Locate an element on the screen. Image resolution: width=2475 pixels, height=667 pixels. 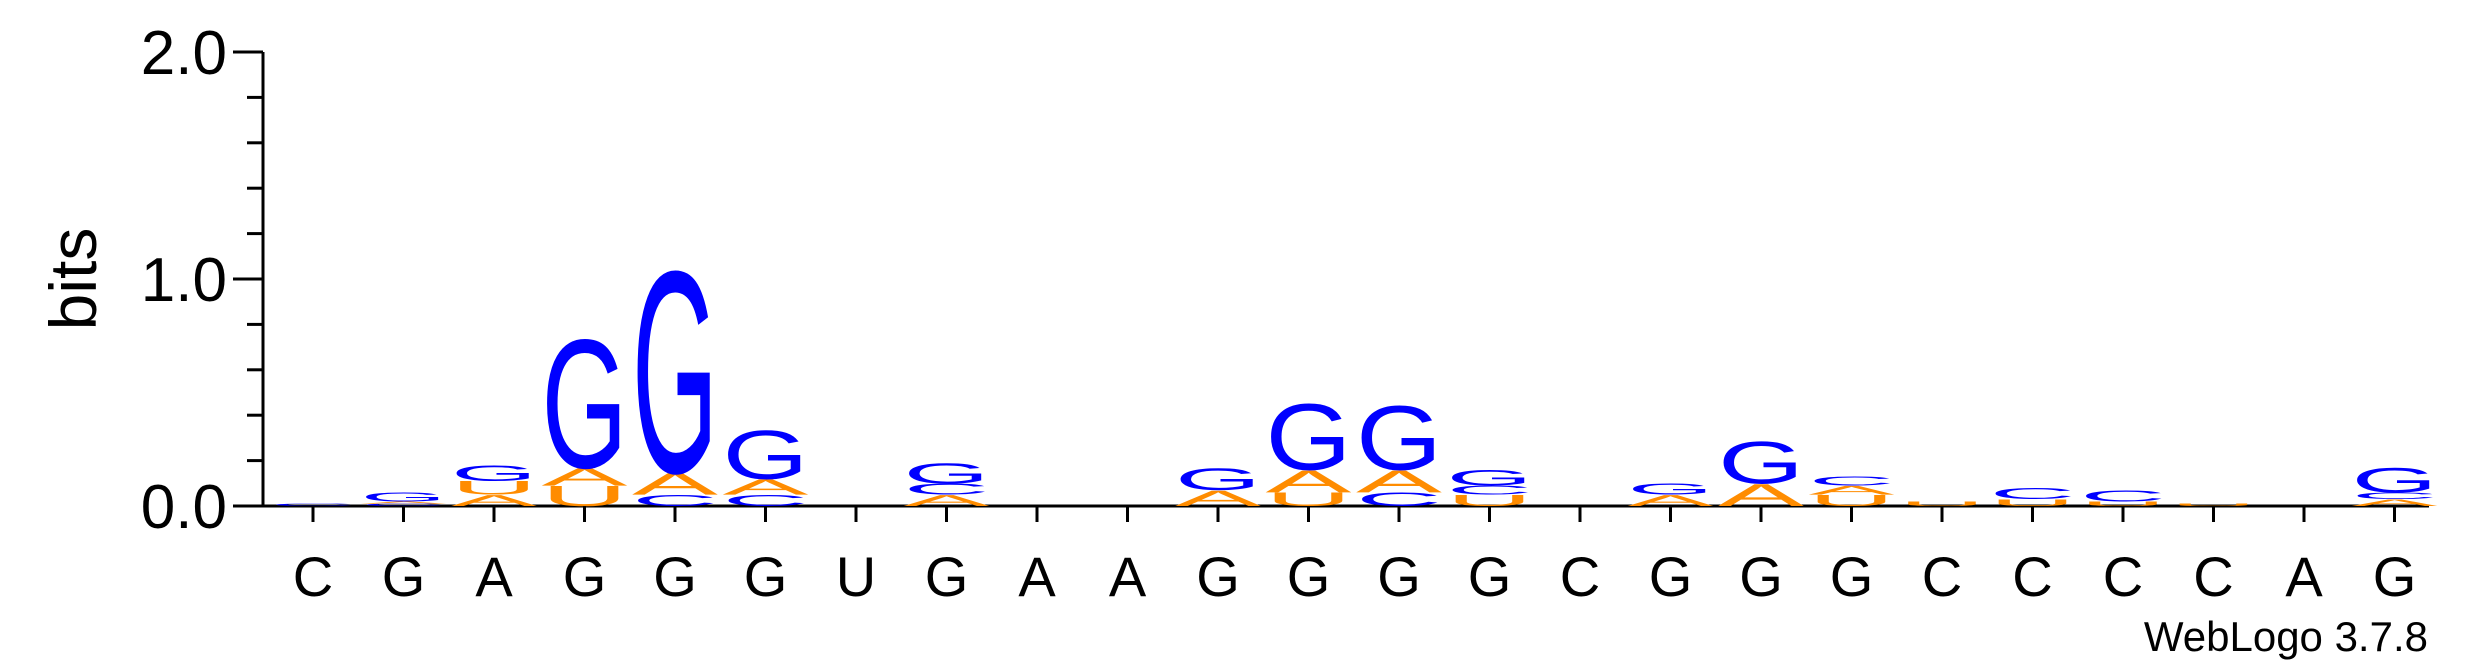
y-tick-label: 0.0 is located at coordinates (184, 507).